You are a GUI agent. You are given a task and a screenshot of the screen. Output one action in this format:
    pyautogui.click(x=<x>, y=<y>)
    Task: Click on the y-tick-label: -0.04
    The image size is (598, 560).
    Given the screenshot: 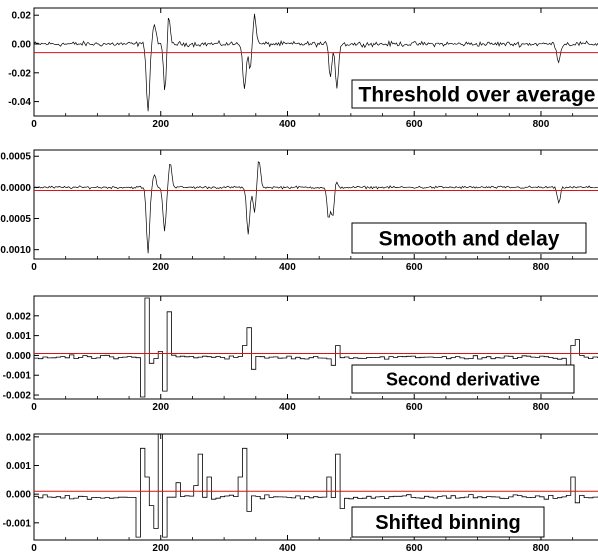 What is the action you would take?
    pyautogui.click(x=19, y=102)
    